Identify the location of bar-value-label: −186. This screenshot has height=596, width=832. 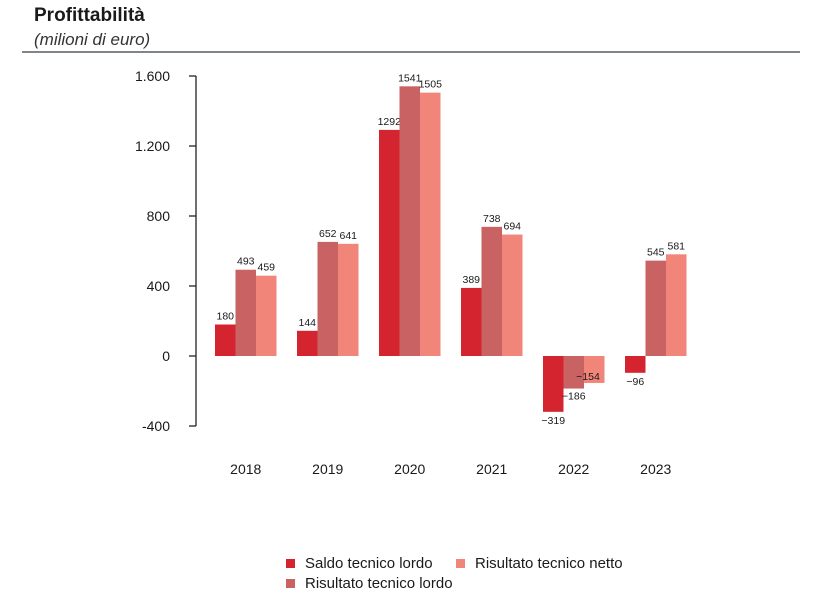
(574, 397).